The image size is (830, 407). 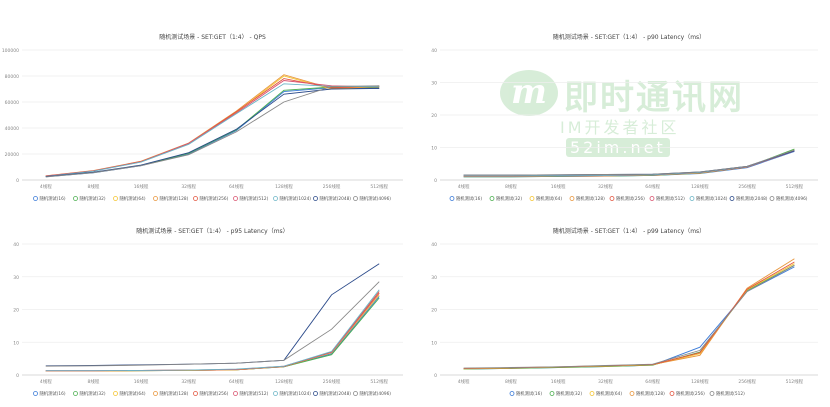 I want to click on legend-label: 随机测试(512), so click(x=730, y=393).